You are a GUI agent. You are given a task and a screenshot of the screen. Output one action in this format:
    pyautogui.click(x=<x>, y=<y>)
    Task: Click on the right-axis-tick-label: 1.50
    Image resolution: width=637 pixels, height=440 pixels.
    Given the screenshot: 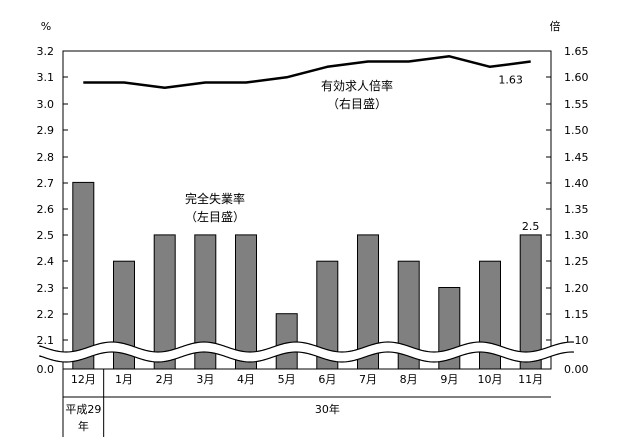 What is the action you would take?
    pyautogui.click(x=576, y=130)
    